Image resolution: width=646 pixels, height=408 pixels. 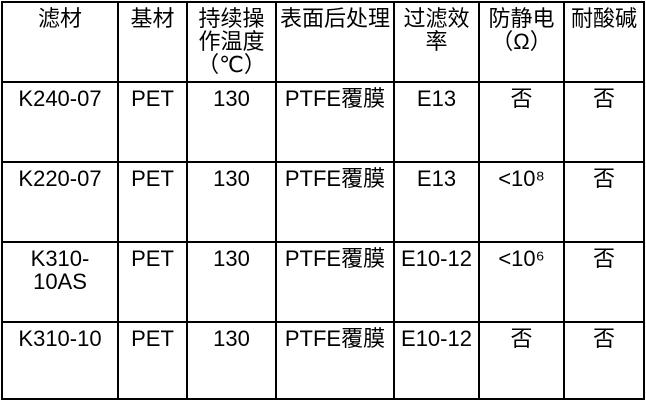 I want to click on col-header-base-material: 基材, so click(x=152, y=42).